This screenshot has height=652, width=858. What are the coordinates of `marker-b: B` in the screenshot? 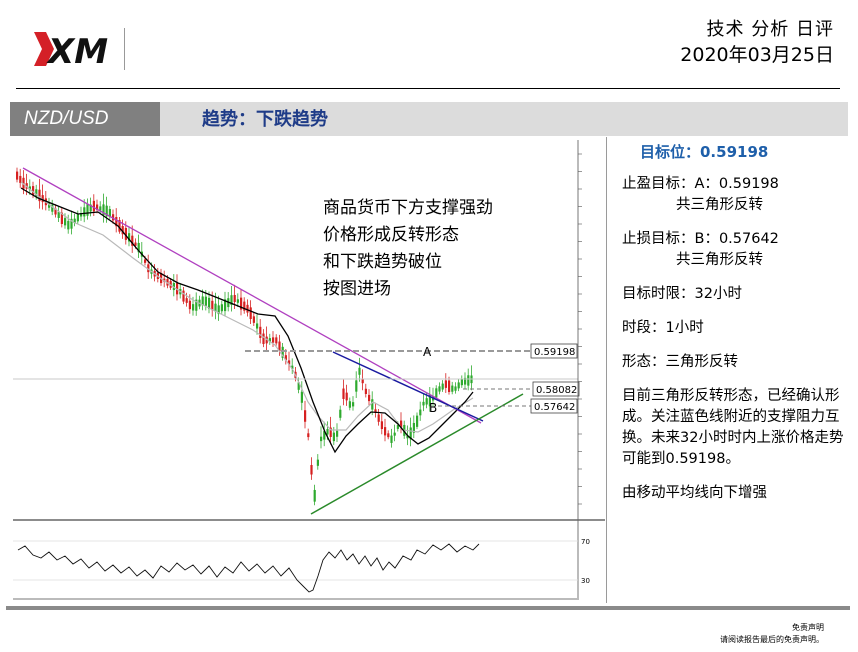 It's located at (433, 408).